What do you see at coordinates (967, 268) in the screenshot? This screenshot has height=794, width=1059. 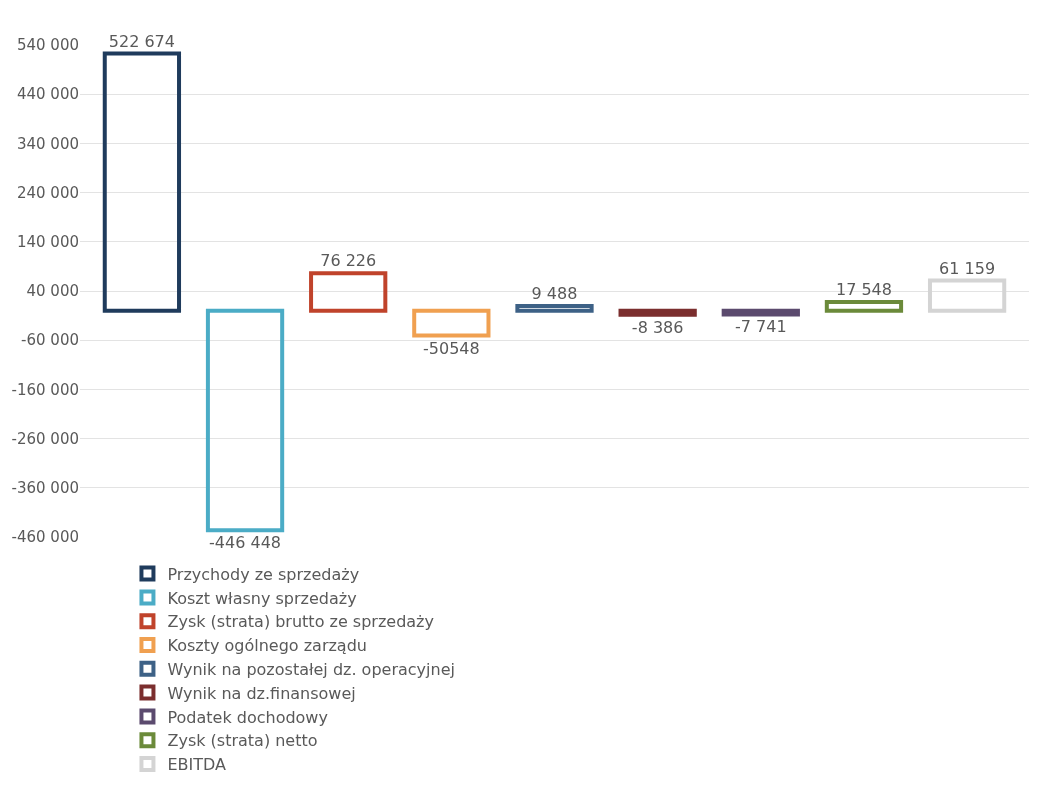 I see `data-label: 61 159` at bounding box center [967, 268].